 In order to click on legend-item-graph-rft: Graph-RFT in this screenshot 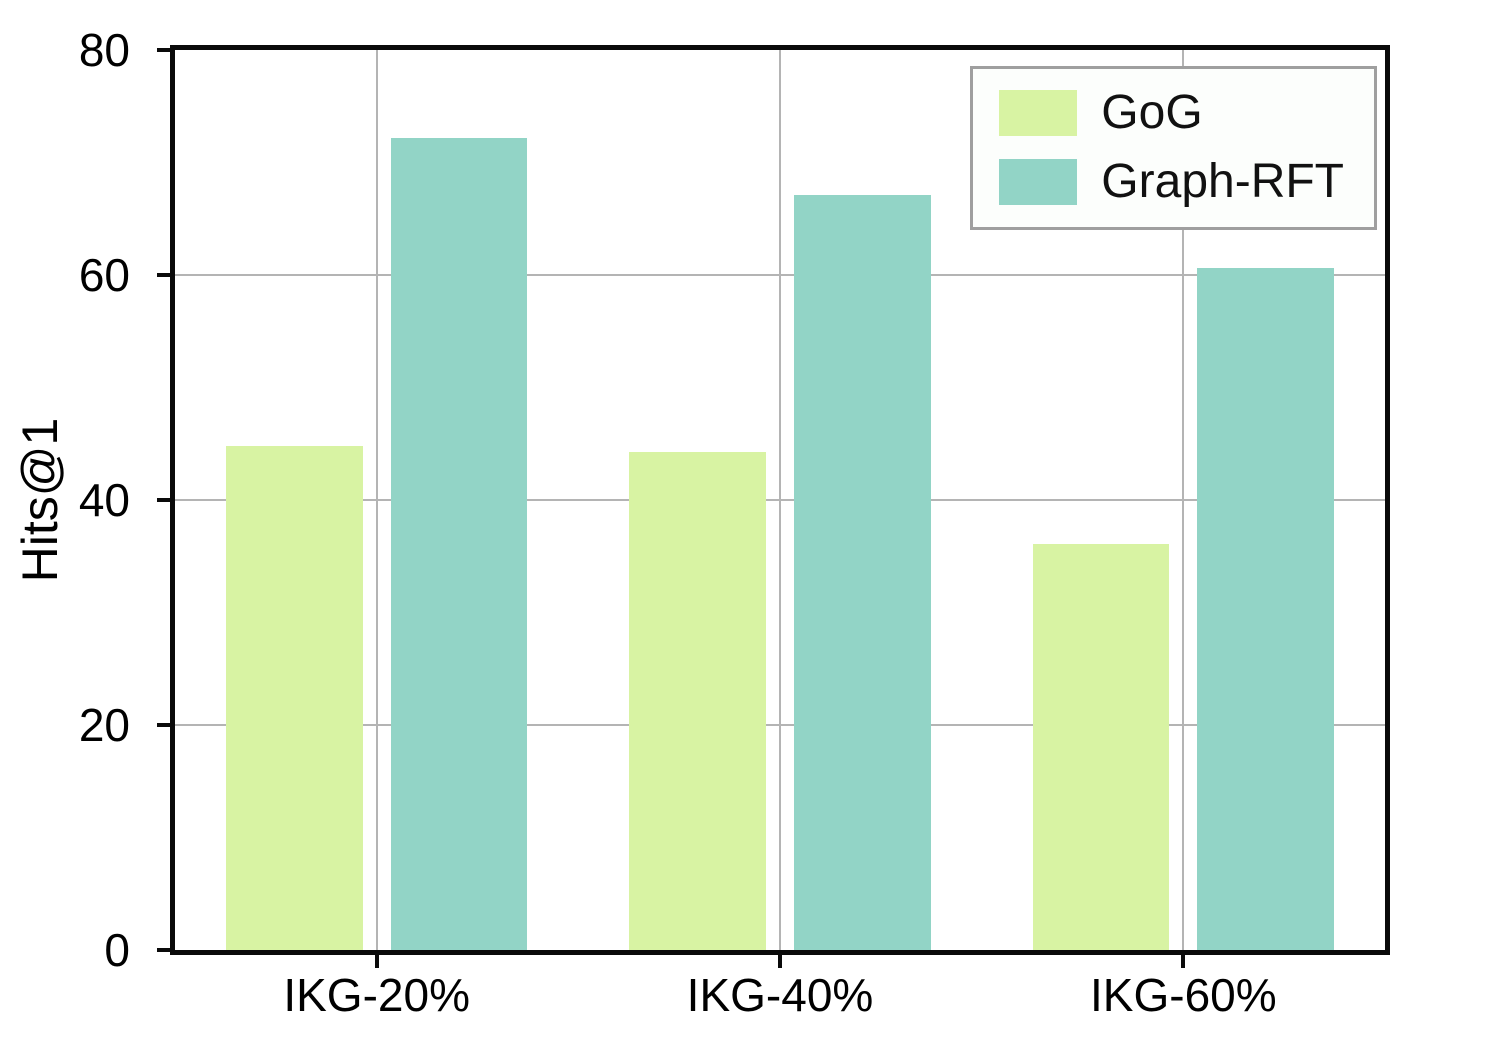, I will do `click(1171, 181)`.